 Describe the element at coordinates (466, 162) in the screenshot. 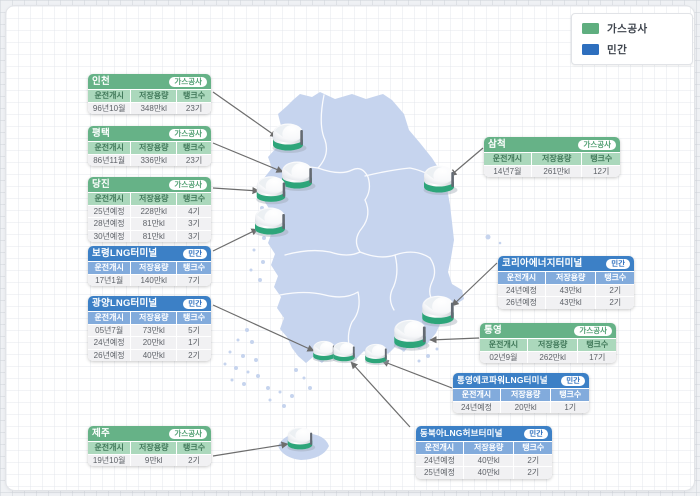

I see `leader-samcheok` at that location.